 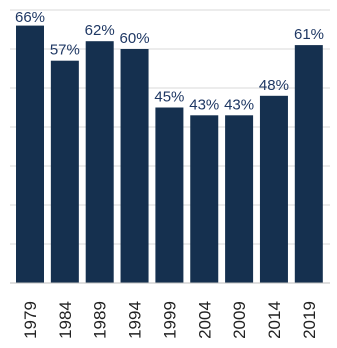 What do you see at coordinates (100, 30) in the screenshot?
I see `value-label-1989: 62%` at bounding box center [100, 30].